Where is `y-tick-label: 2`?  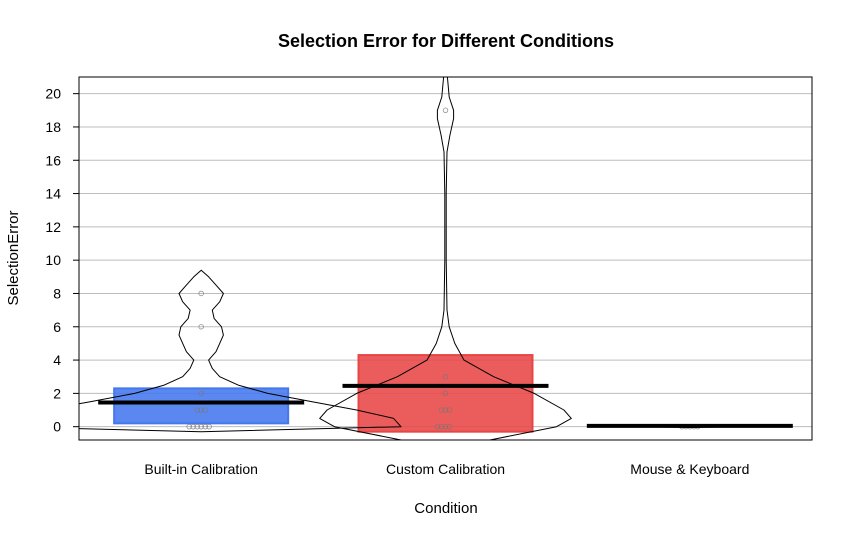
y-tick-label: 2 is located at coordinates (57, 393).